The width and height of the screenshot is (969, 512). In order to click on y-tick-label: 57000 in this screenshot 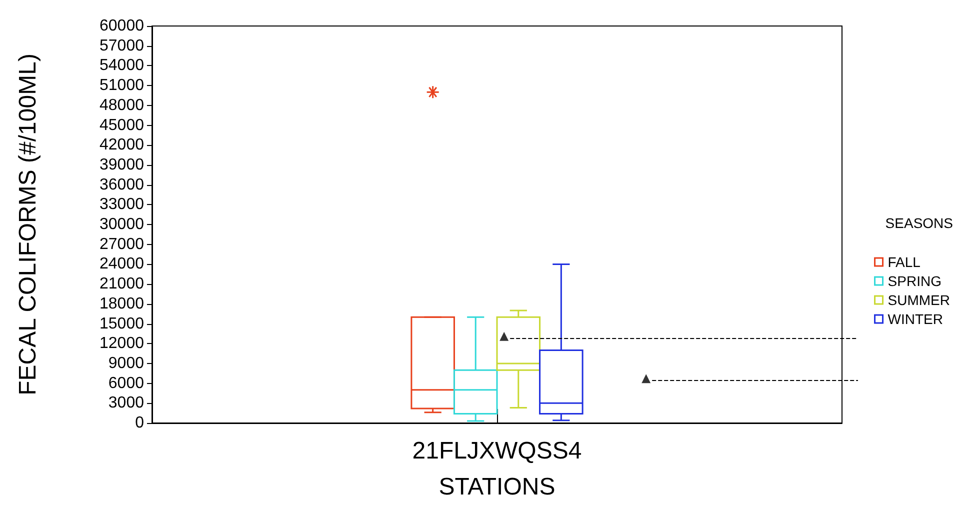, I will do `click(122, 45)`.